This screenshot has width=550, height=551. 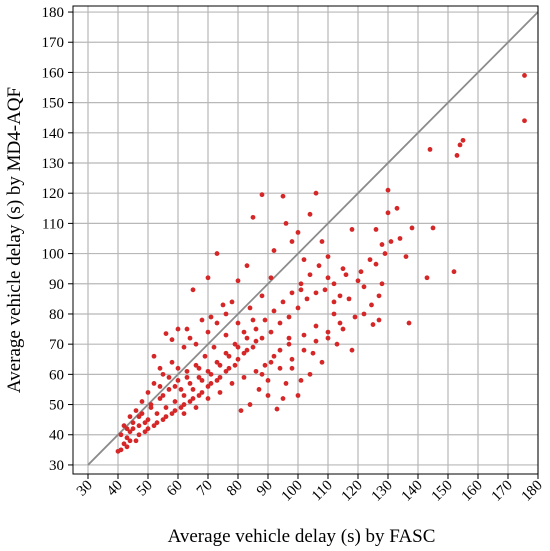 I want to click on x-tick-label: 180, so click(x=532, y=491).